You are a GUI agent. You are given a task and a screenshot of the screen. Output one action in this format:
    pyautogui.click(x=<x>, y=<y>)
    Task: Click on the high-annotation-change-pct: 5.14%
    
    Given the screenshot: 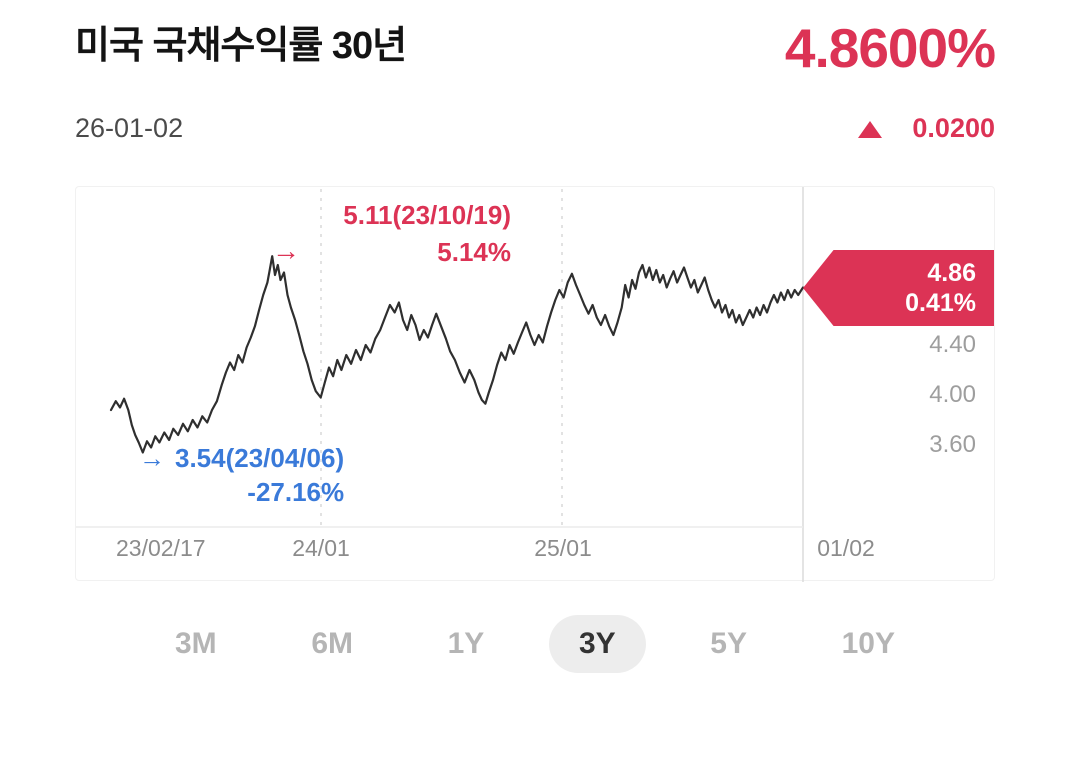 What is the action you would take?
    pyautogui.click(x=474, y=252)
    